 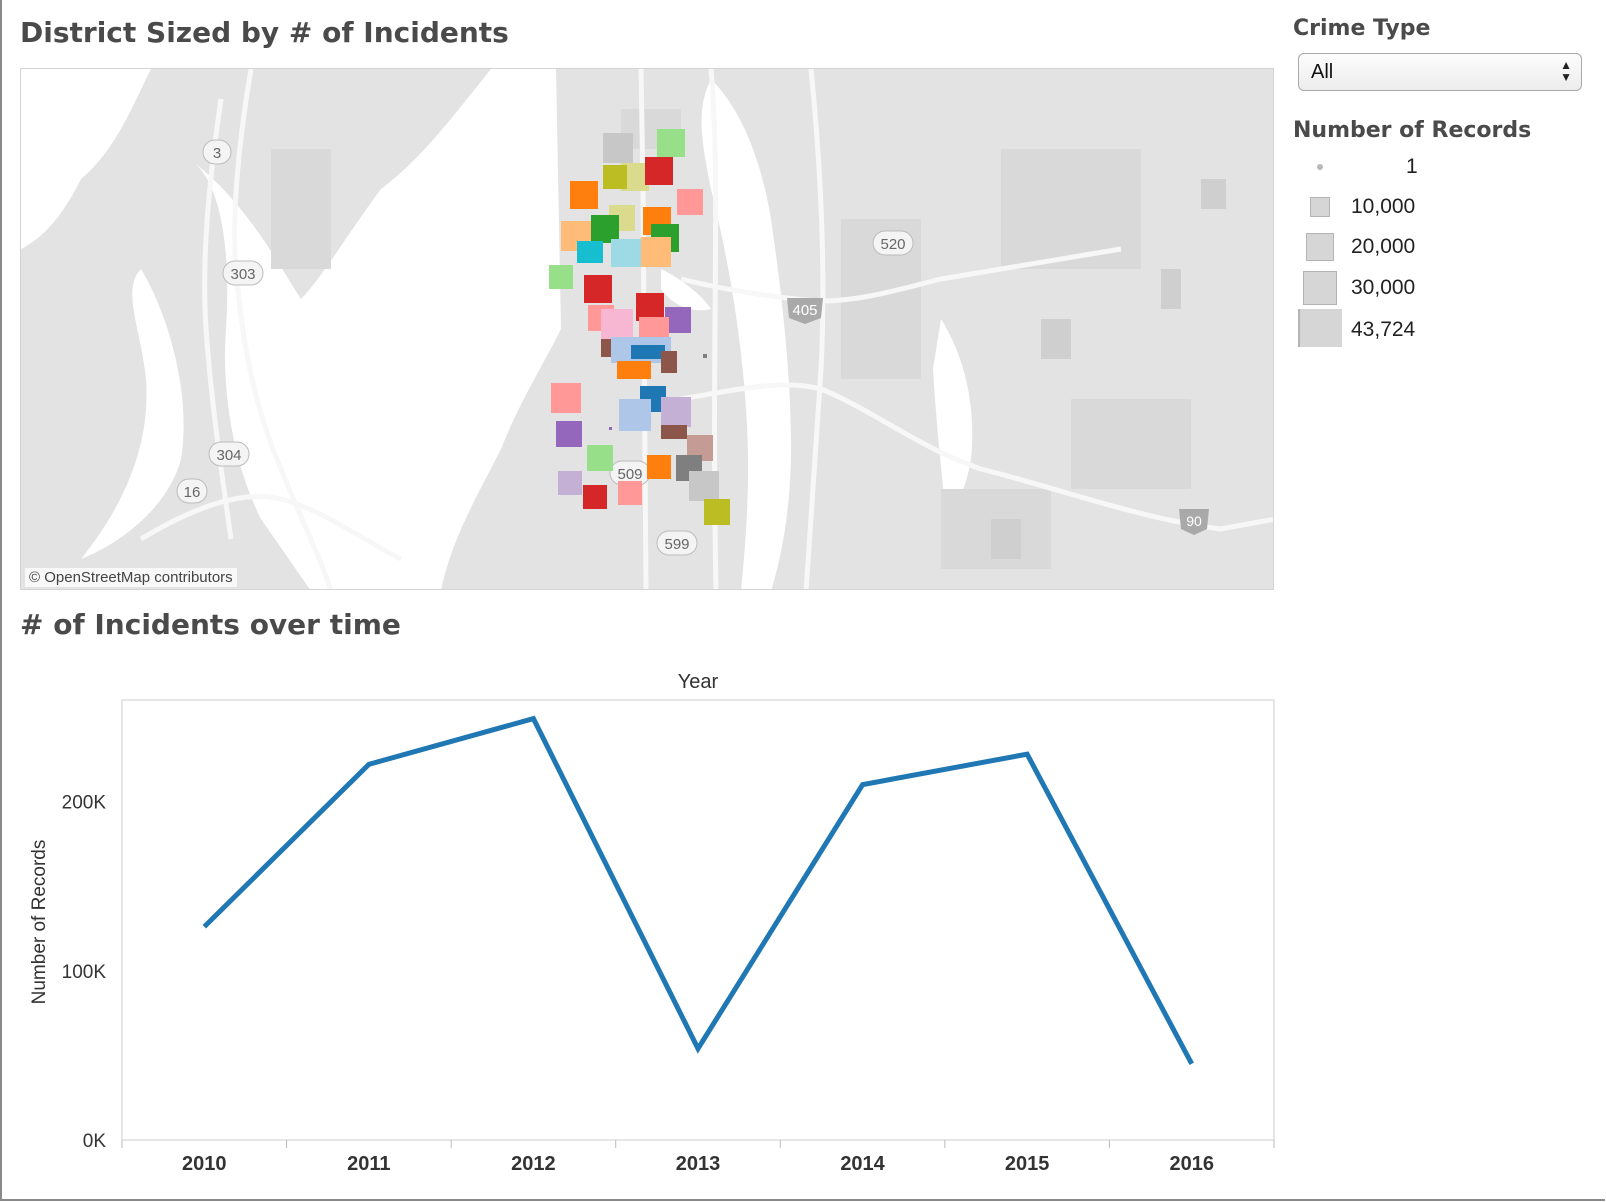 What do you see at coordinates (242, 274) in the screenshot?
I see `shield-303: 303` at bounding box center [242, 274].